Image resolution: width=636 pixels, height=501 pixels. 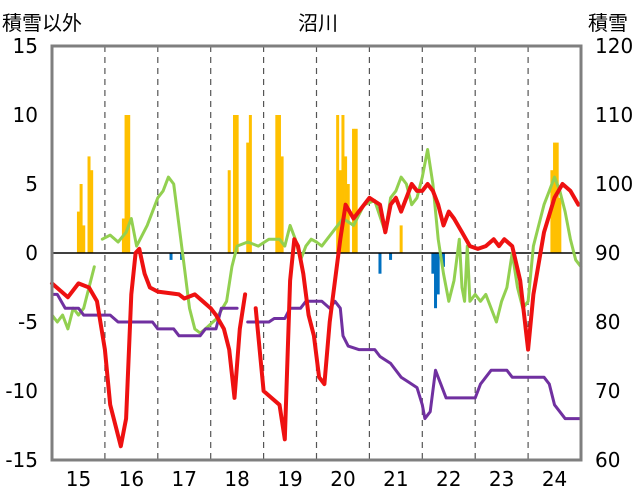 What do you see at coordinates (608, 23) in the screenshot?
I see `right-axis-label: 積雪` at bounding box center [608, 23].